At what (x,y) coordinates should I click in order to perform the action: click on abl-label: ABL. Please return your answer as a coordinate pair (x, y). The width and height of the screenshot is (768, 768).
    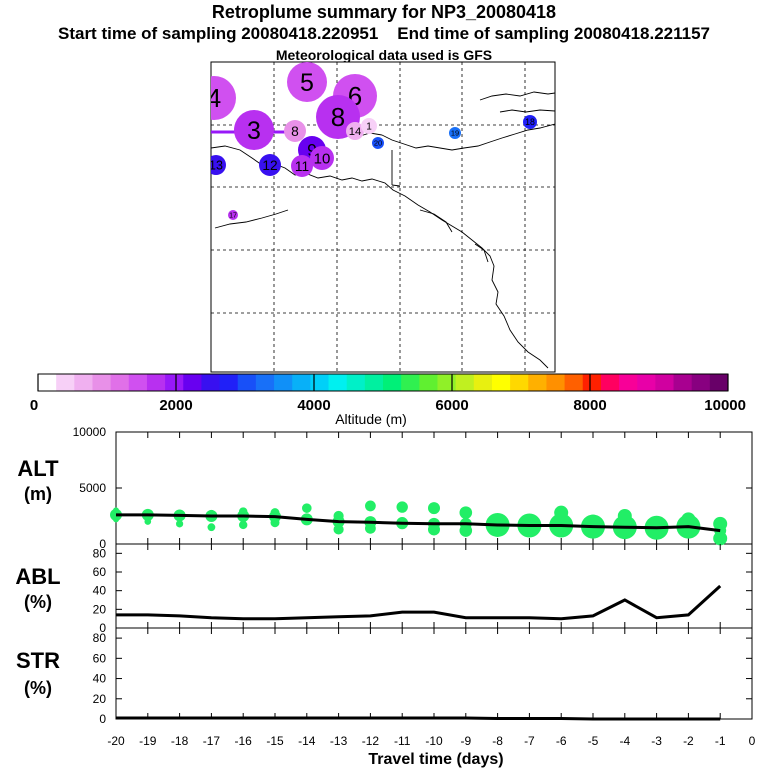
    Looking at the image, I should click on (37, 576).